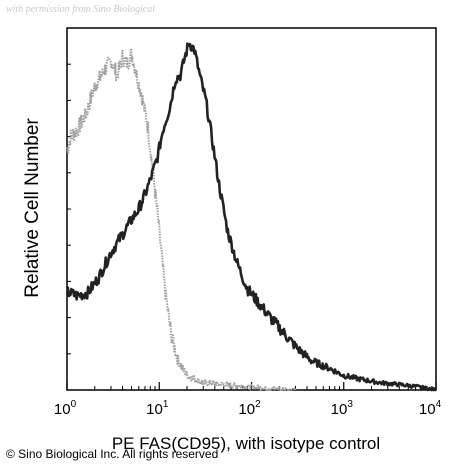  I want to click on x-axis-label: PE FAS(CD95), with isotype control, so click(246, 443).